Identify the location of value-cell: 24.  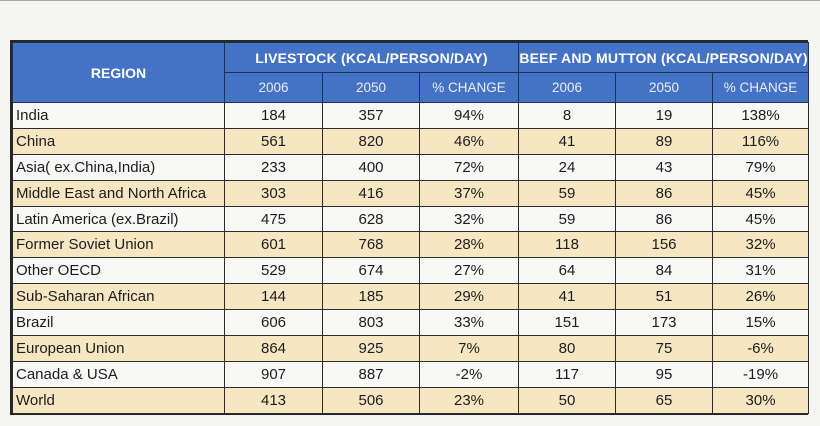
(567, 167).